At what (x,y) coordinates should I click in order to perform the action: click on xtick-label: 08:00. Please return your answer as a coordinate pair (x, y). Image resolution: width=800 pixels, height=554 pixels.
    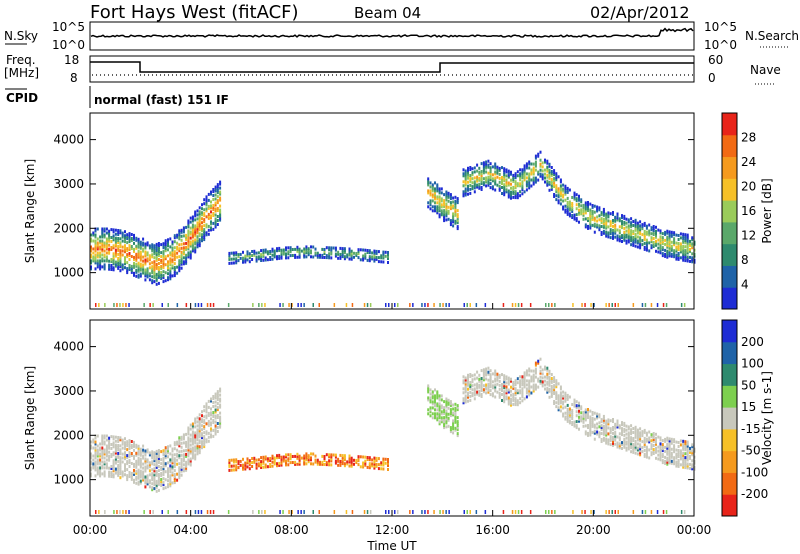
    Looking at the image, I should click on (291, 530).